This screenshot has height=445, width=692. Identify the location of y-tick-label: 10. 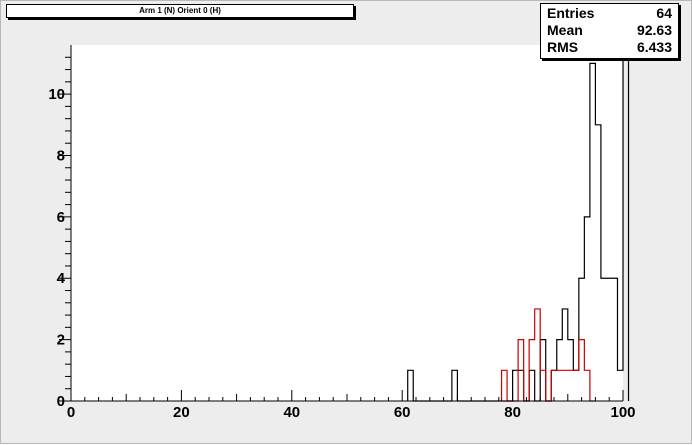
(56, 94).